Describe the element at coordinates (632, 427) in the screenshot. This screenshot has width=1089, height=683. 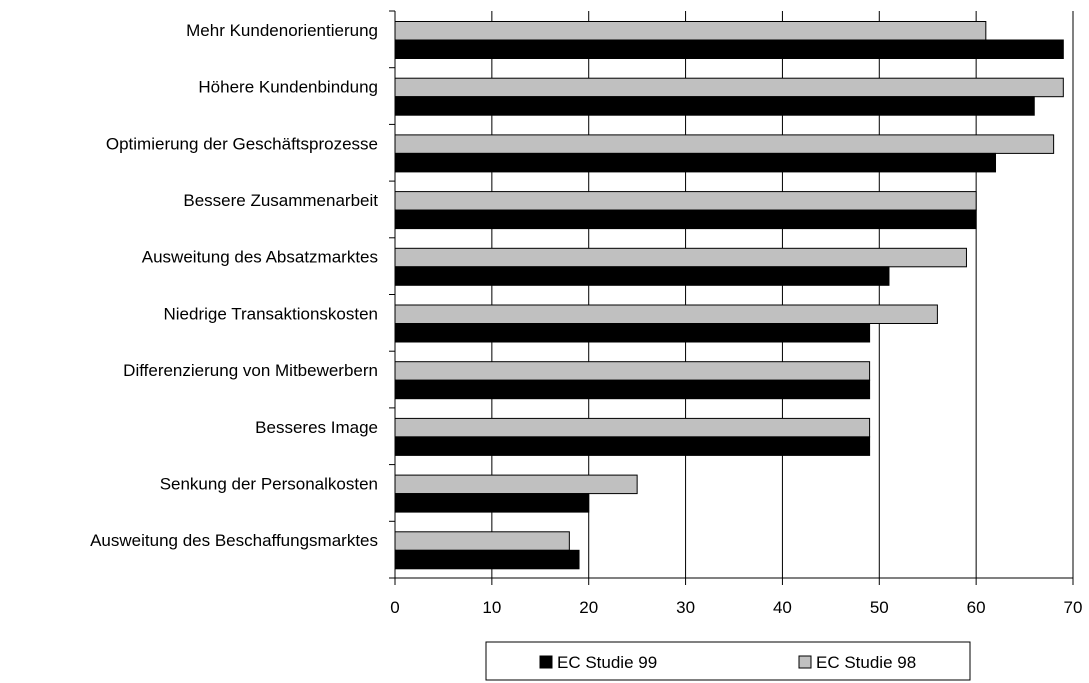
I see `bar-ec-studie-98-besseres-image` at that location.